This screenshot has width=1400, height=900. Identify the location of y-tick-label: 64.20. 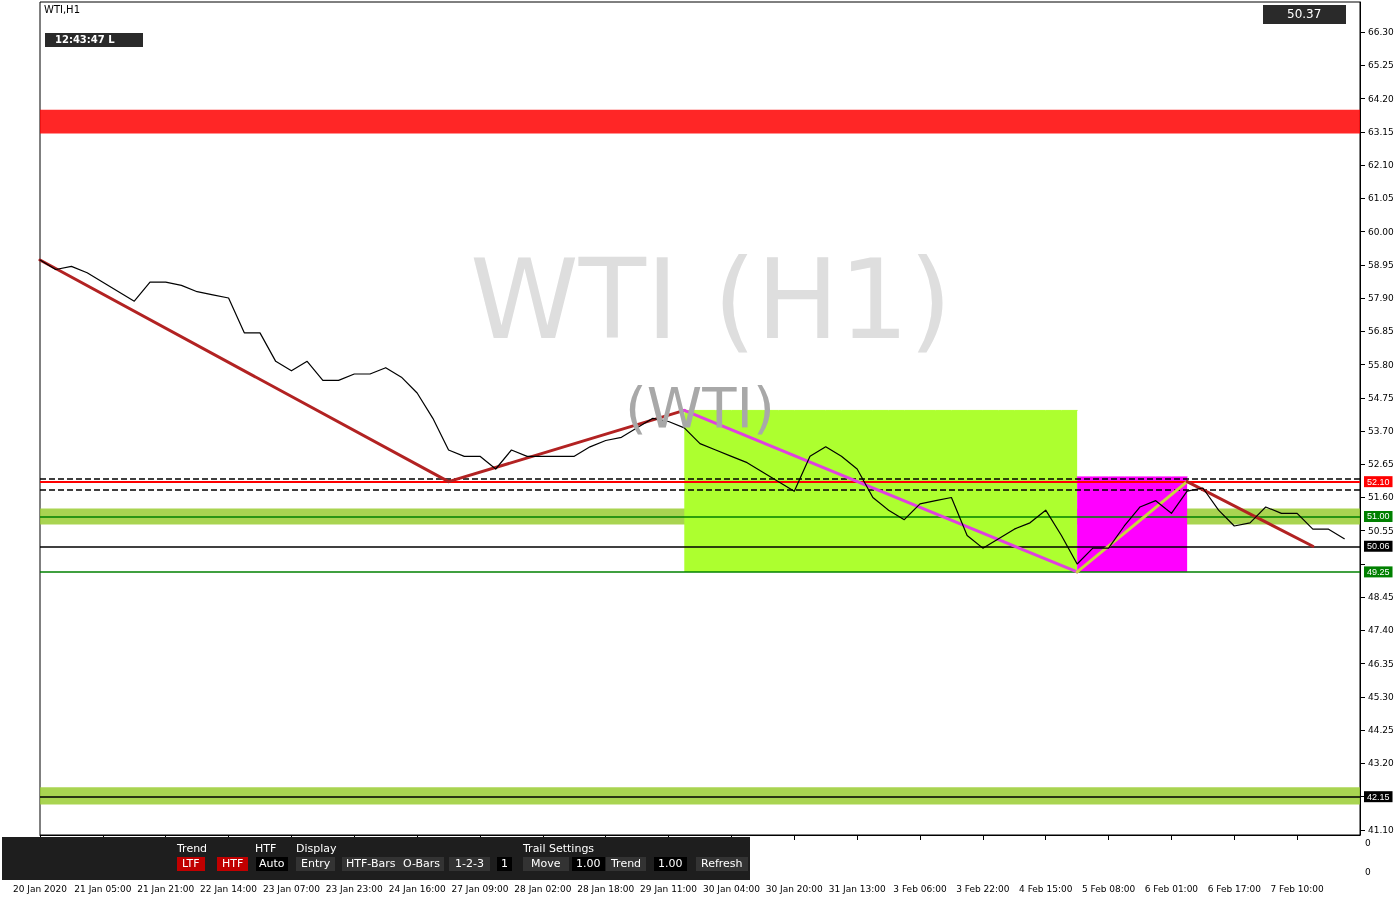
(1381, 98).